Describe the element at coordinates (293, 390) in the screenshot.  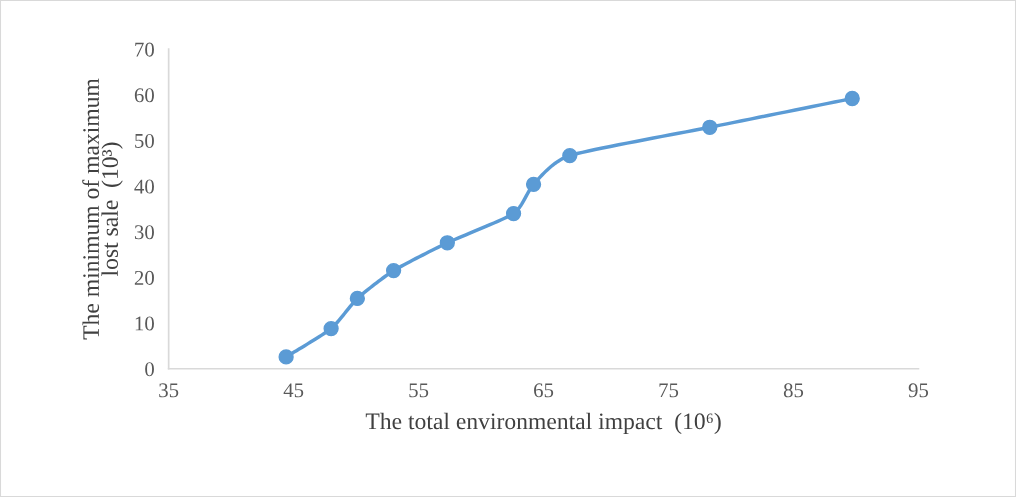
I see `x-tick-label: 45` at that location.